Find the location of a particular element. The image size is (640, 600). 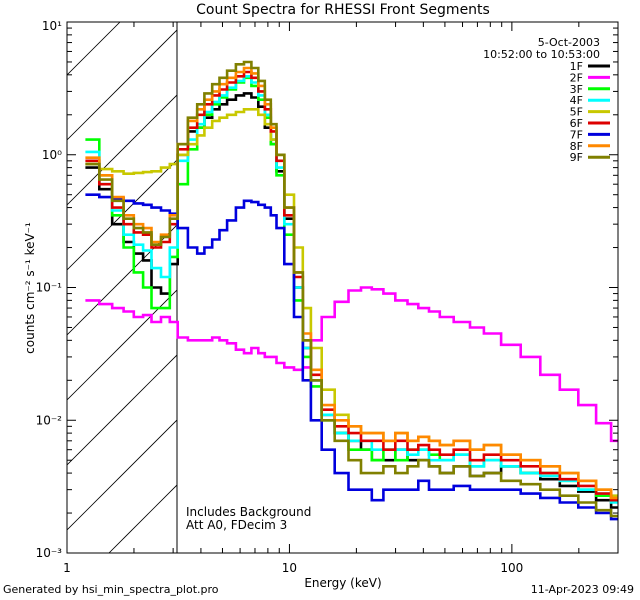

legend-label-6f: 6F is located at coordinates (576, 123).